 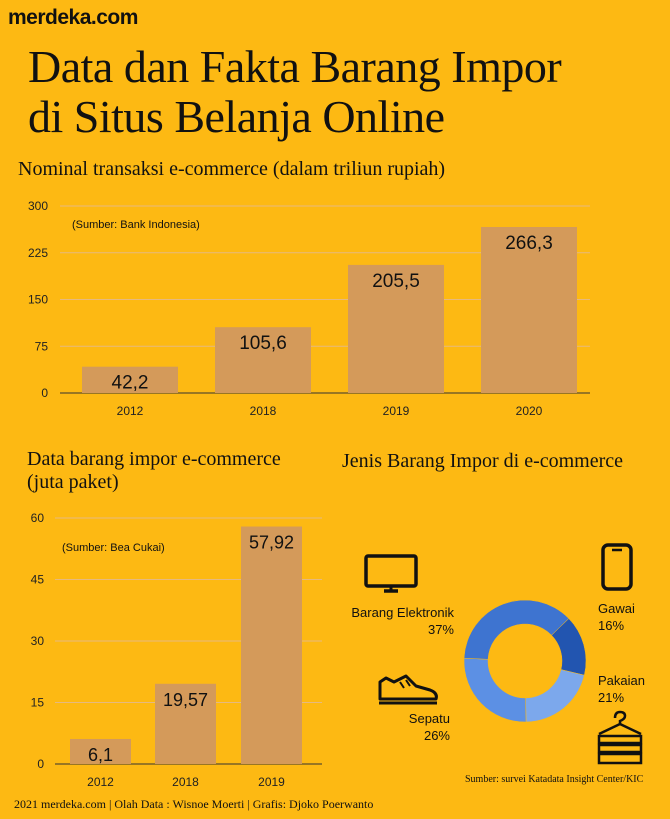 I want to click on chart2-title-line-1: Data barang impor e-commerce, so click(x=154, y=459).